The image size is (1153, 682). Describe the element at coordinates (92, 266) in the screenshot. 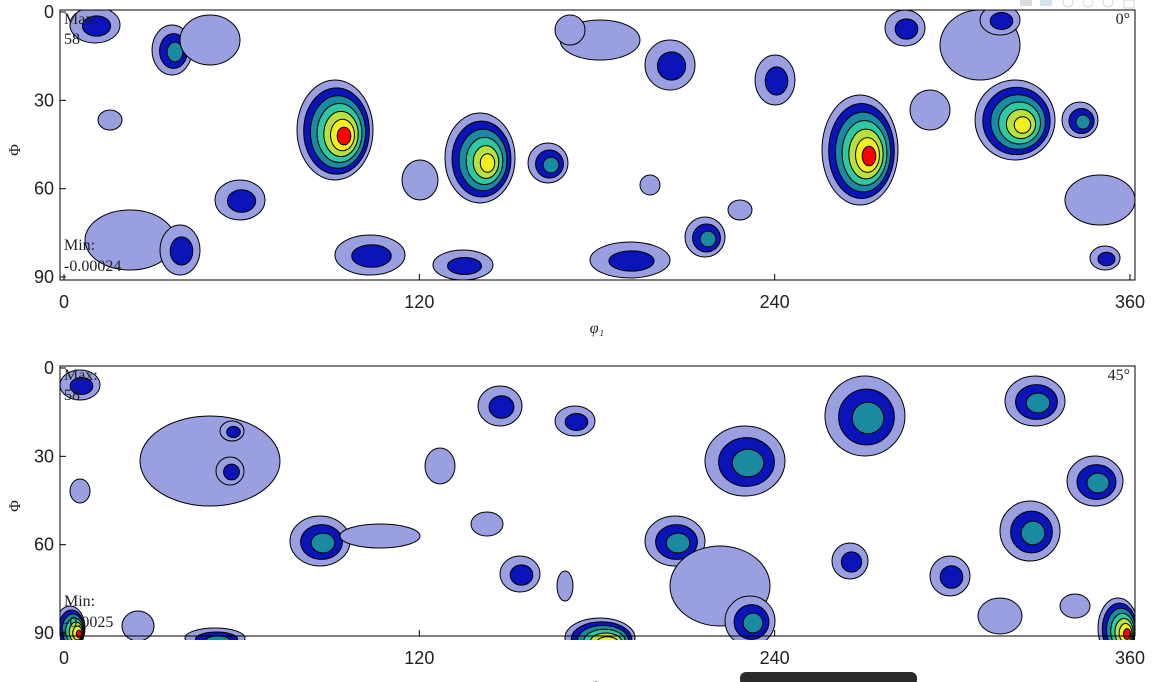

I see `min-value: -0.00024` at that location.